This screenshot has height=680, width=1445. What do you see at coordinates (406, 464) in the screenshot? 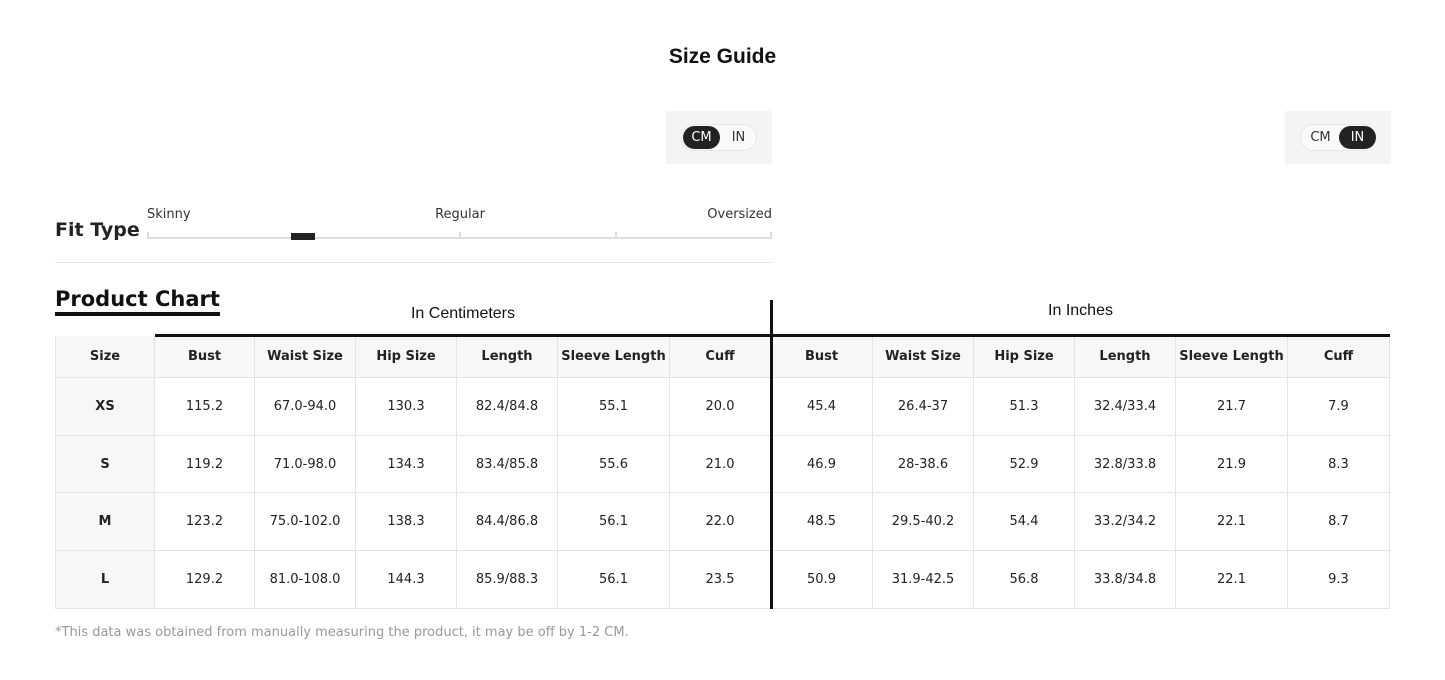
I see `table-cell: 134.3` at bounding box center [406, 464].